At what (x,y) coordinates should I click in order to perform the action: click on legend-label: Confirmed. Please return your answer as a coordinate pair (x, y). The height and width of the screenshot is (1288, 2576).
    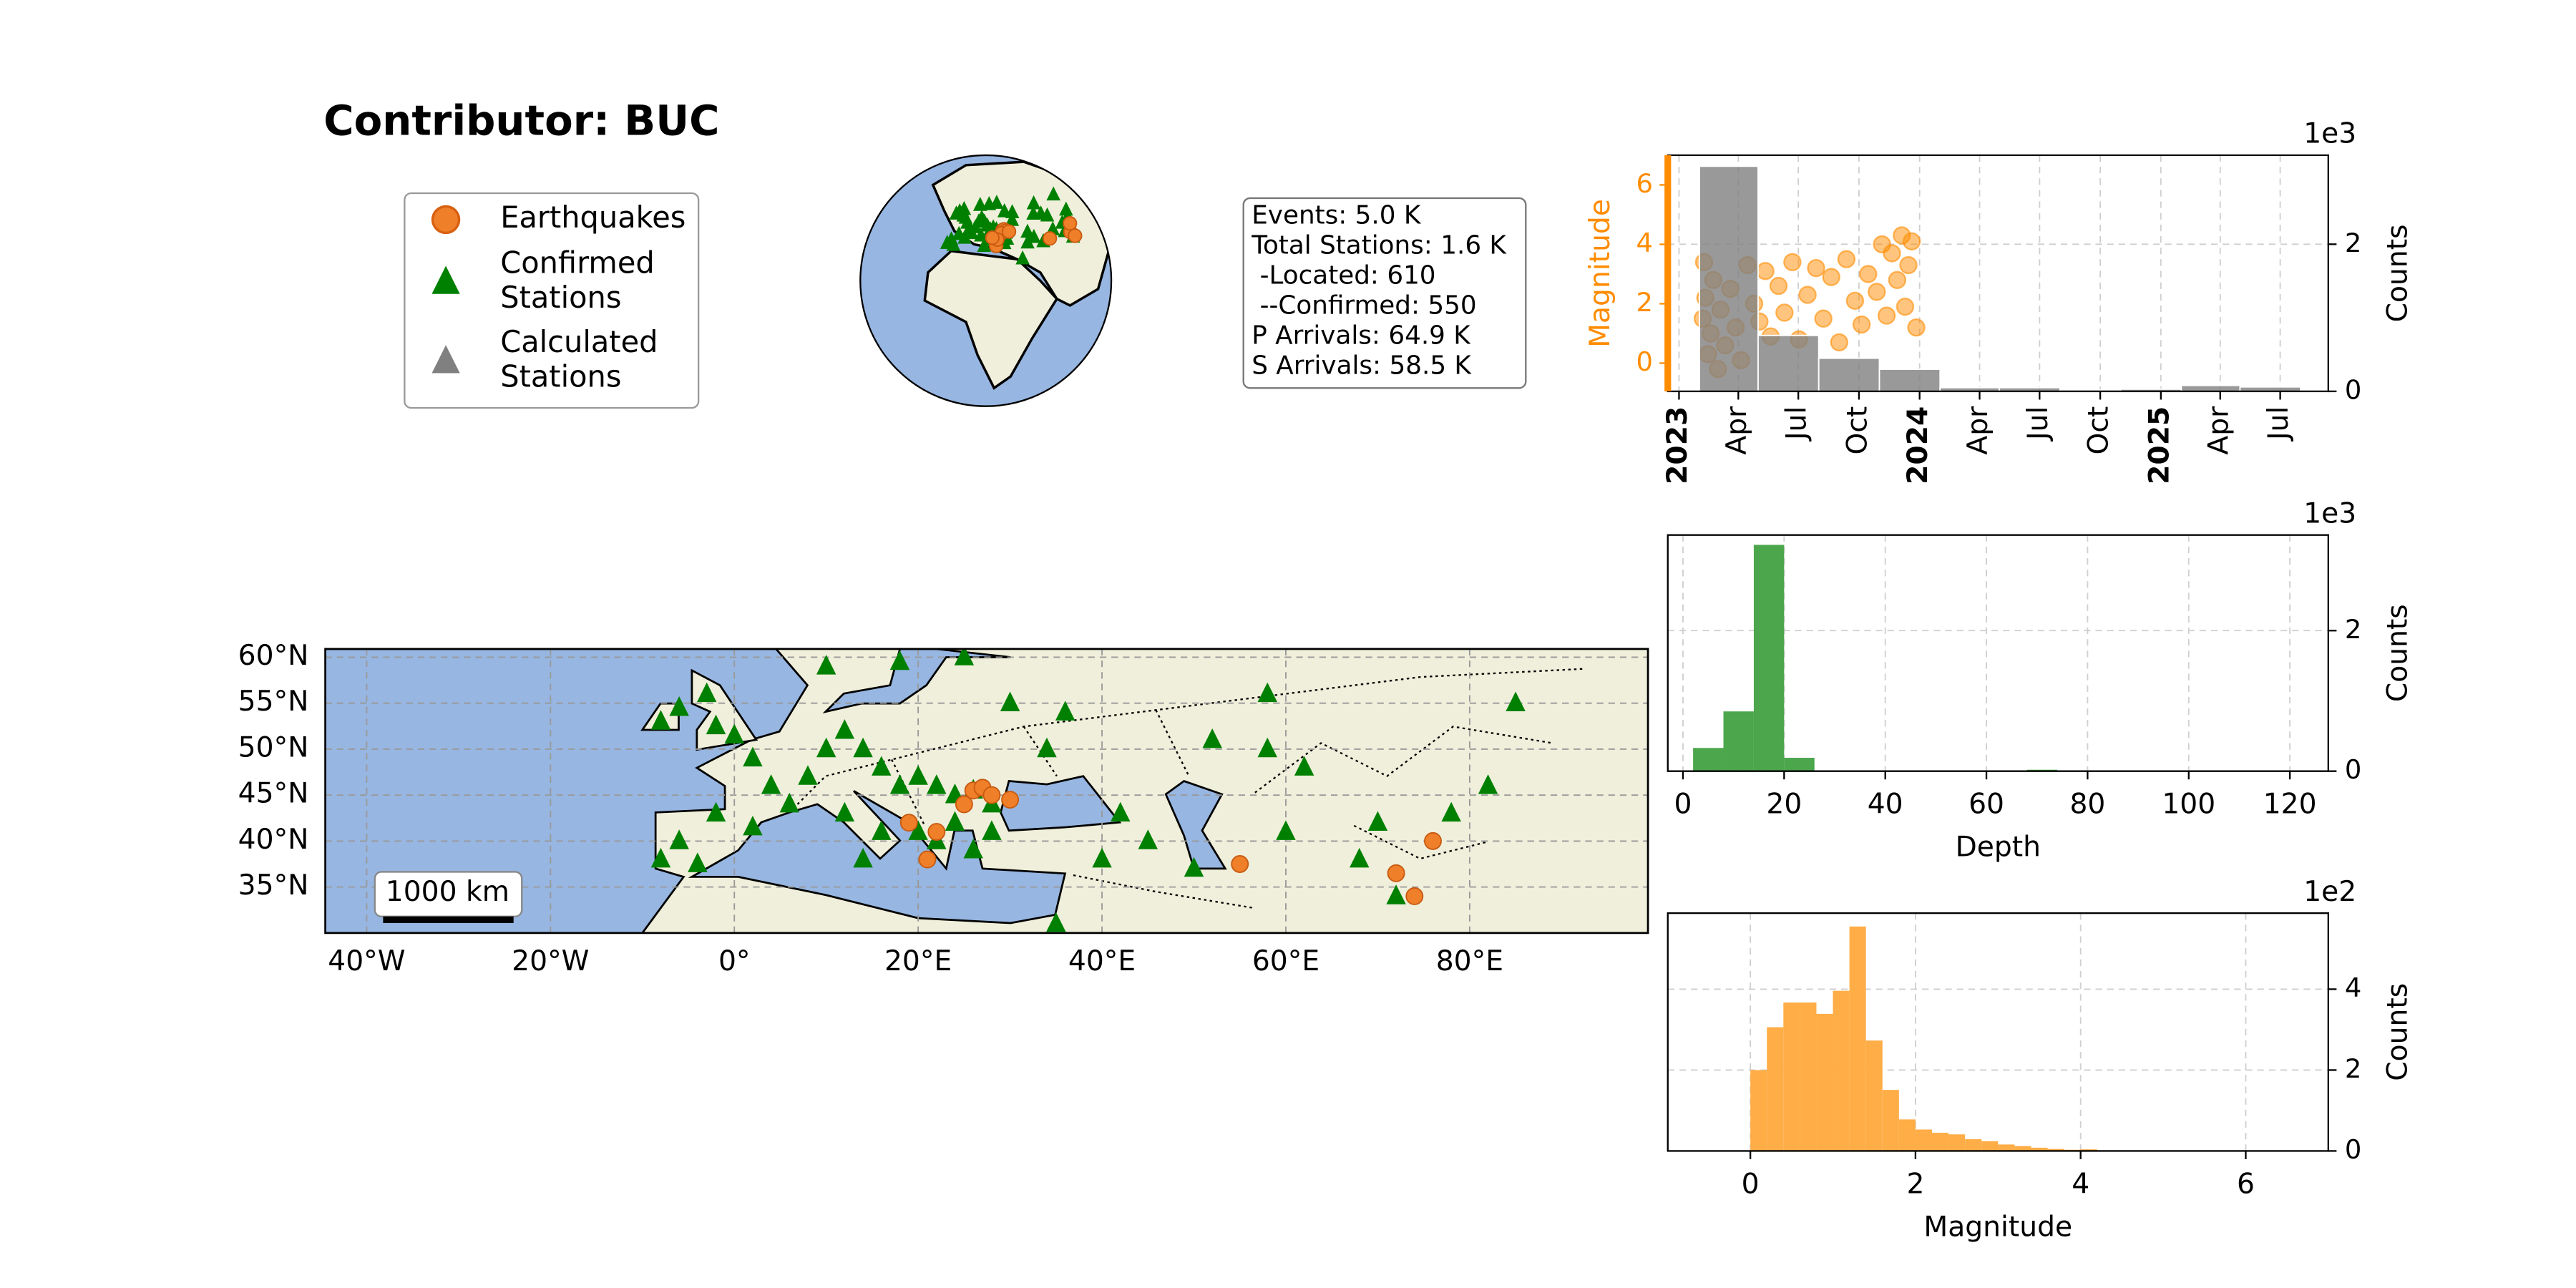
    Looking at the image, I should click on (577, 262).